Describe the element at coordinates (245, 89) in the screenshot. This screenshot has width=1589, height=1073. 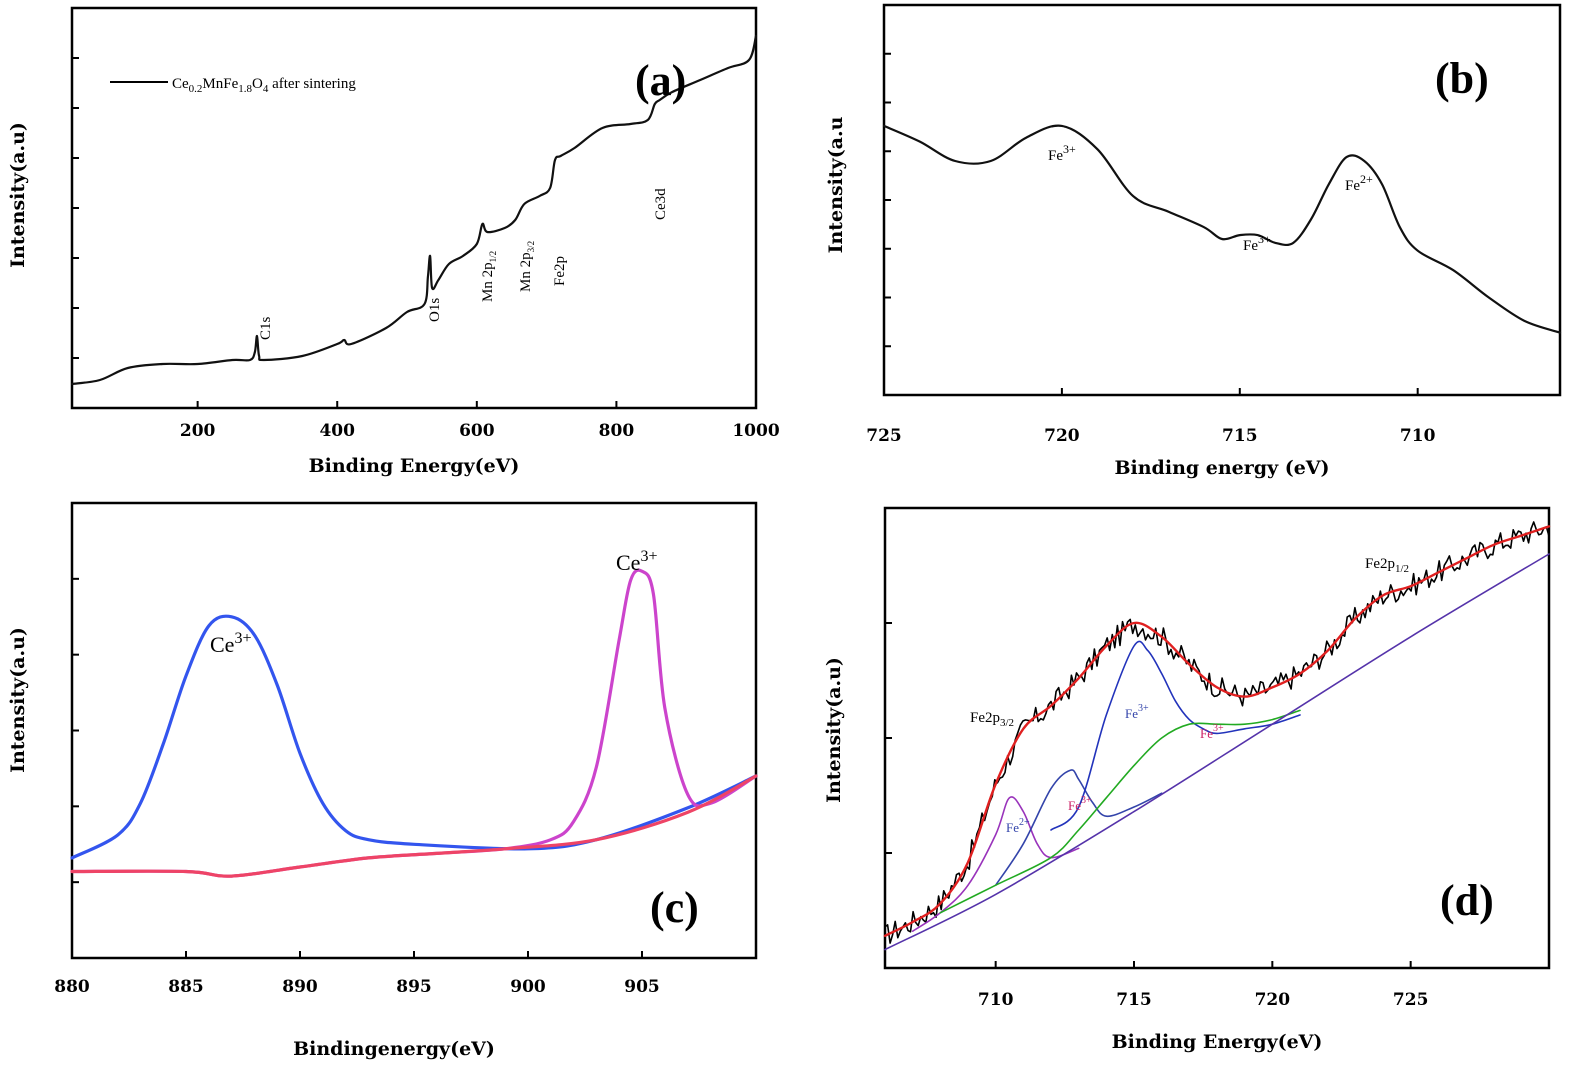
I see `legend-part: 1.8` at that location.